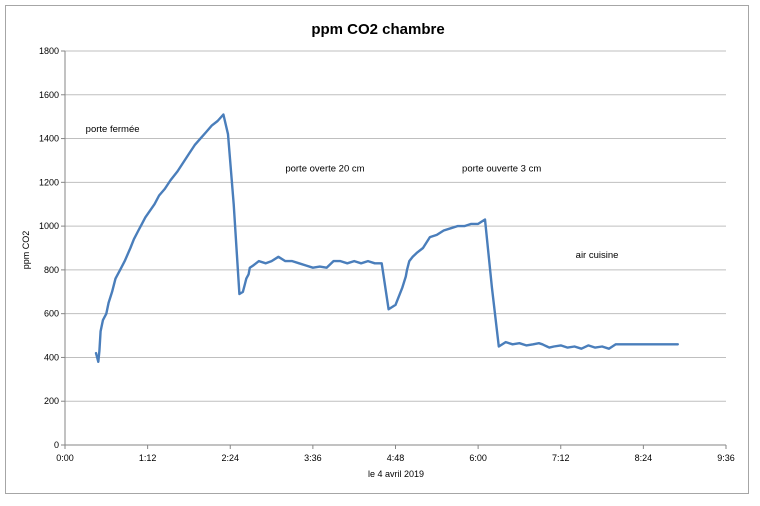 This screenshot has height=506, width=760. I want to click on annotation-label: porte ouverte 3 cm, so click(501, 168).